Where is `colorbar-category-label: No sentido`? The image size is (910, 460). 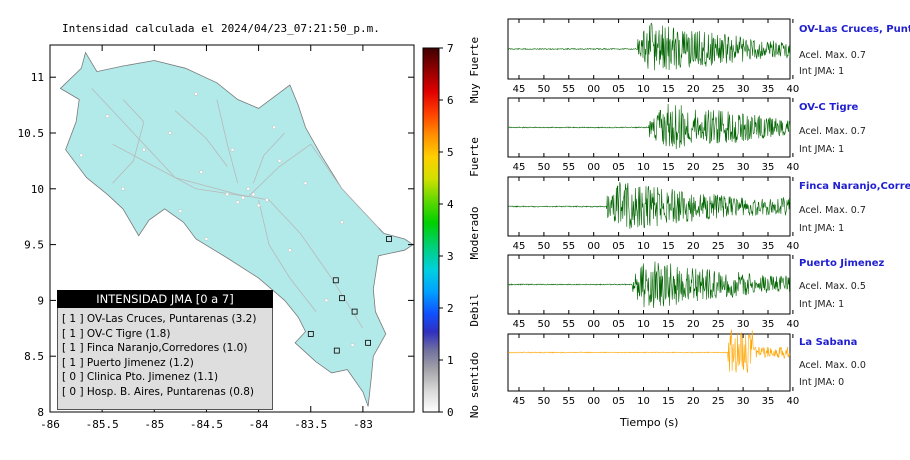 colorbar-category-label: No sentido is located at coordinates (474, 385).